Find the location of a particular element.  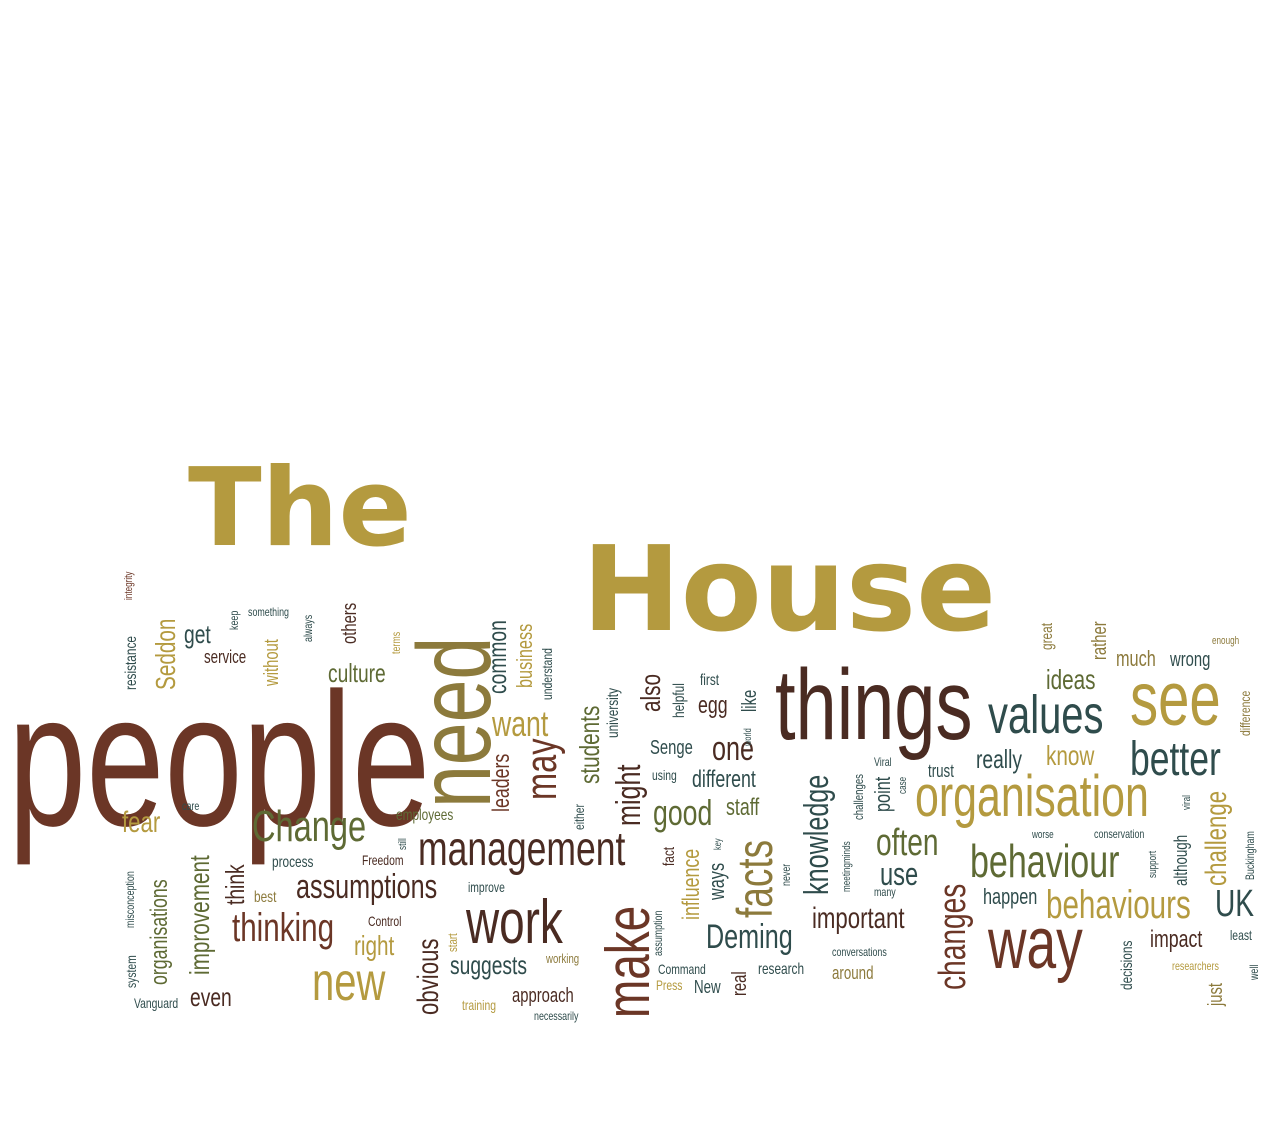

word-always: always is located at coordinates (308, 628).